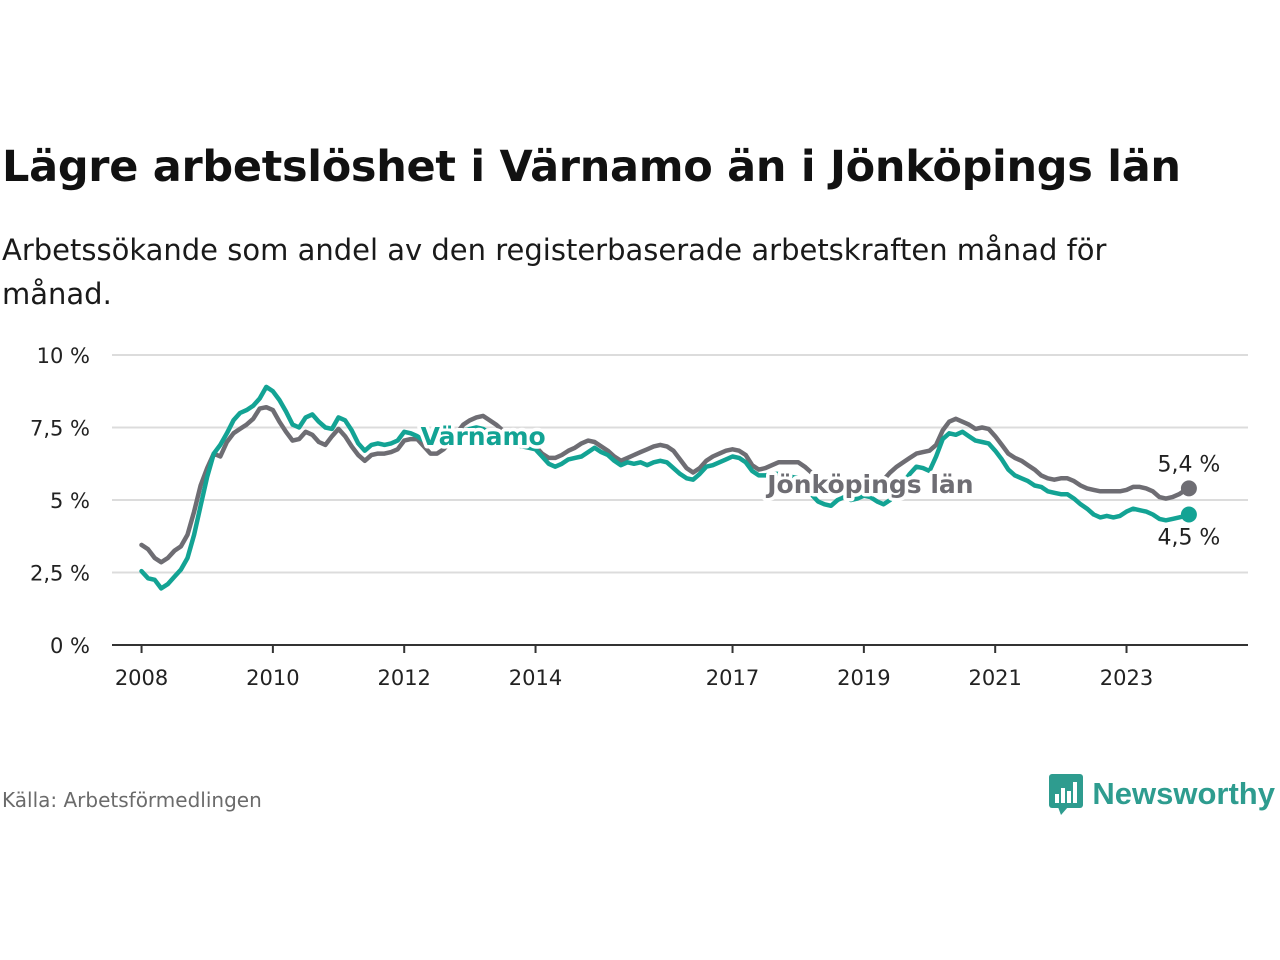 The height and width of the screenshot is (960, 1280). What do you see at coordinates (63, 356) in the screenshot?
I see `y-tick-label: 10 %` at bounding box center [63, 356].